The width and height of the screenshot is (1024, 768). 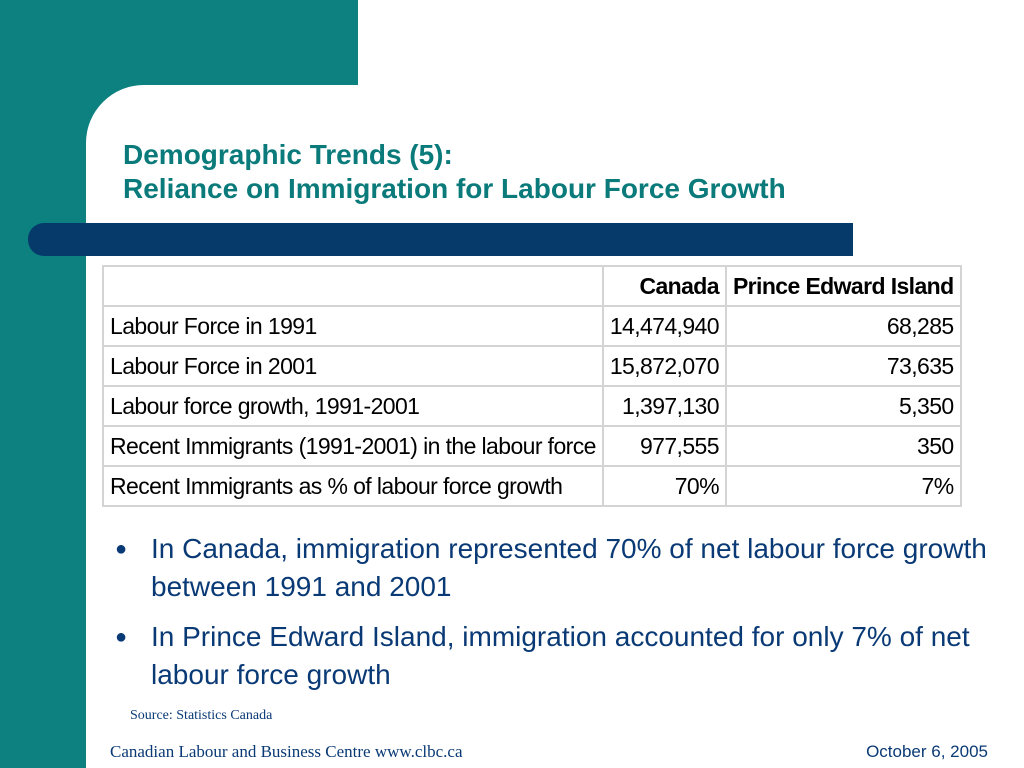 What do you see at coordinates (288, 154) in the screenshot?
I see `slide-title-line-1: Demographic Trends (5):` at bounding box center [288, 154].